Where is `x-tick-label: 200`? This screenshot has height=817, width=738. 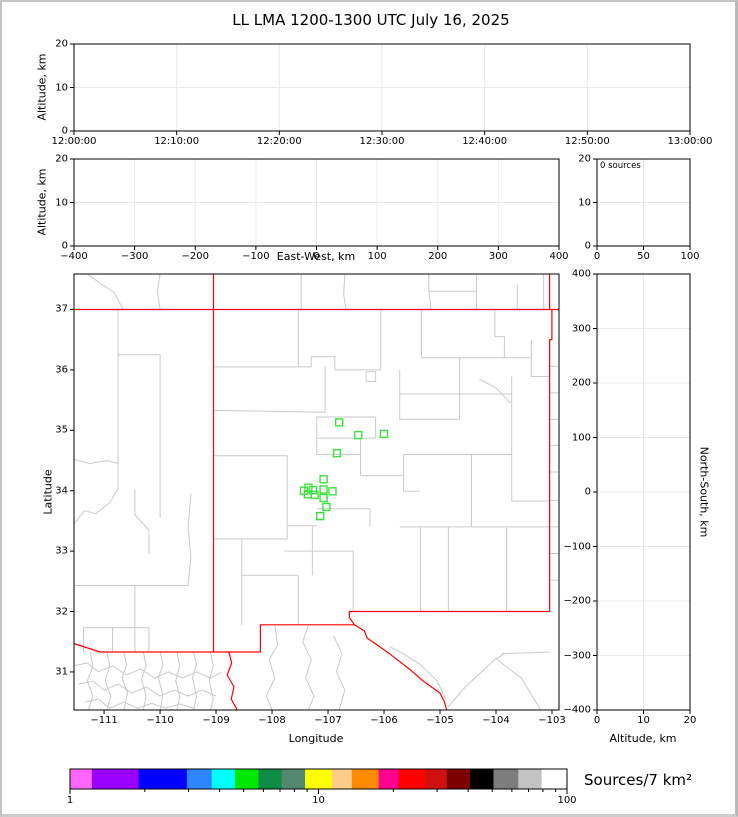
x-tick-label: 200 is located at coordinates (438, 256).